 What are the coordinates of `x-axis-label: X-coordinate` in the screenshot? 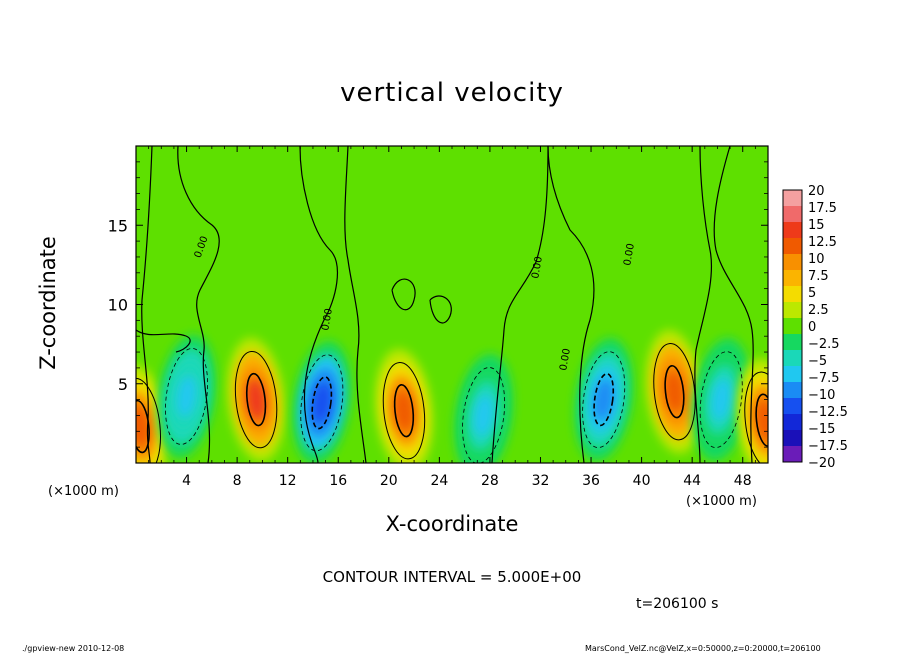 It's located at (452, 524).